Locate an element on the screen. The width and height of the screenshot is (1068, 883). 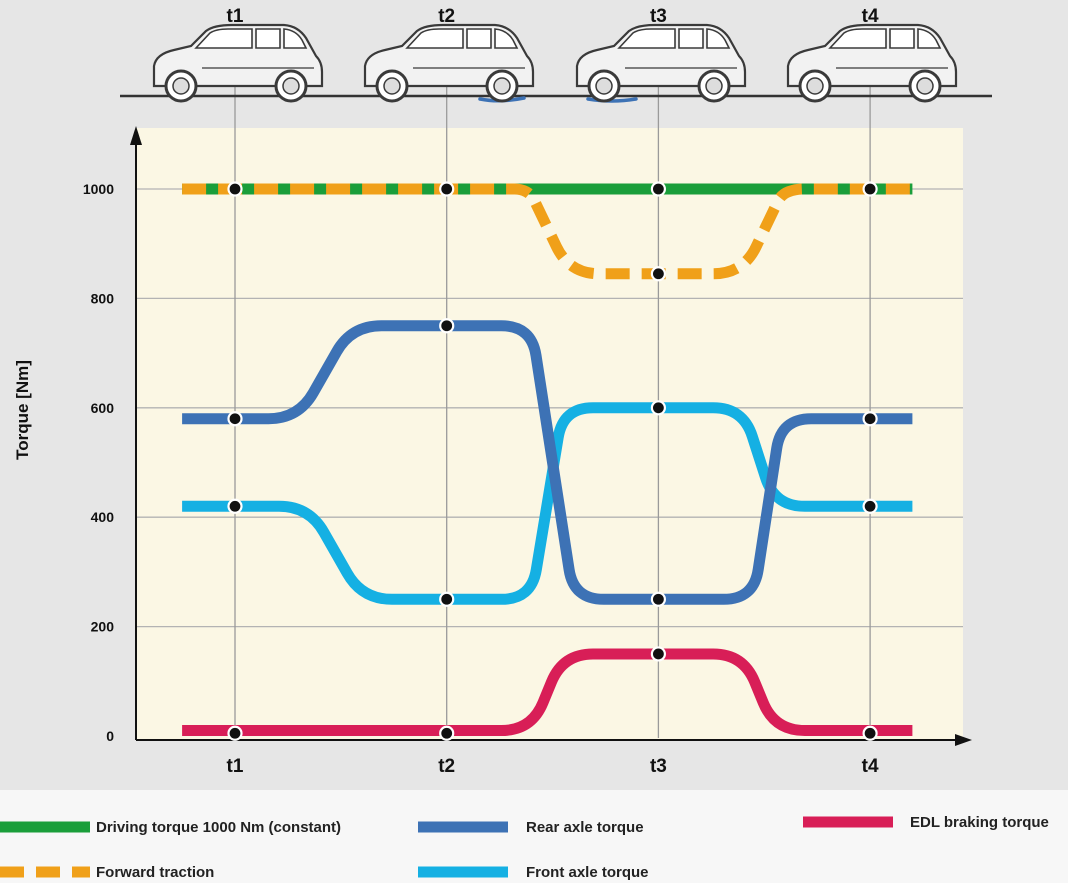
top-time-label: t2 is located at coordinates (446, 16).